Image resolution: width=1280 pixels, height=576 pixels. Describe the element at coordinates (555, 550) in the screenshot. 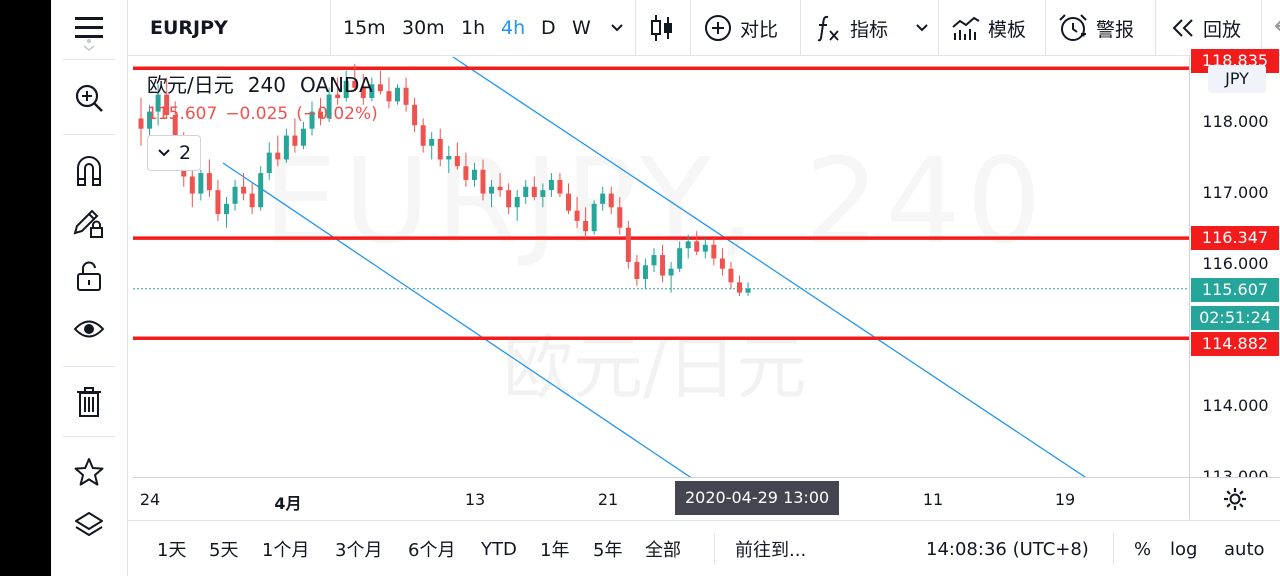

I see `range-1y: 1年` at that location.